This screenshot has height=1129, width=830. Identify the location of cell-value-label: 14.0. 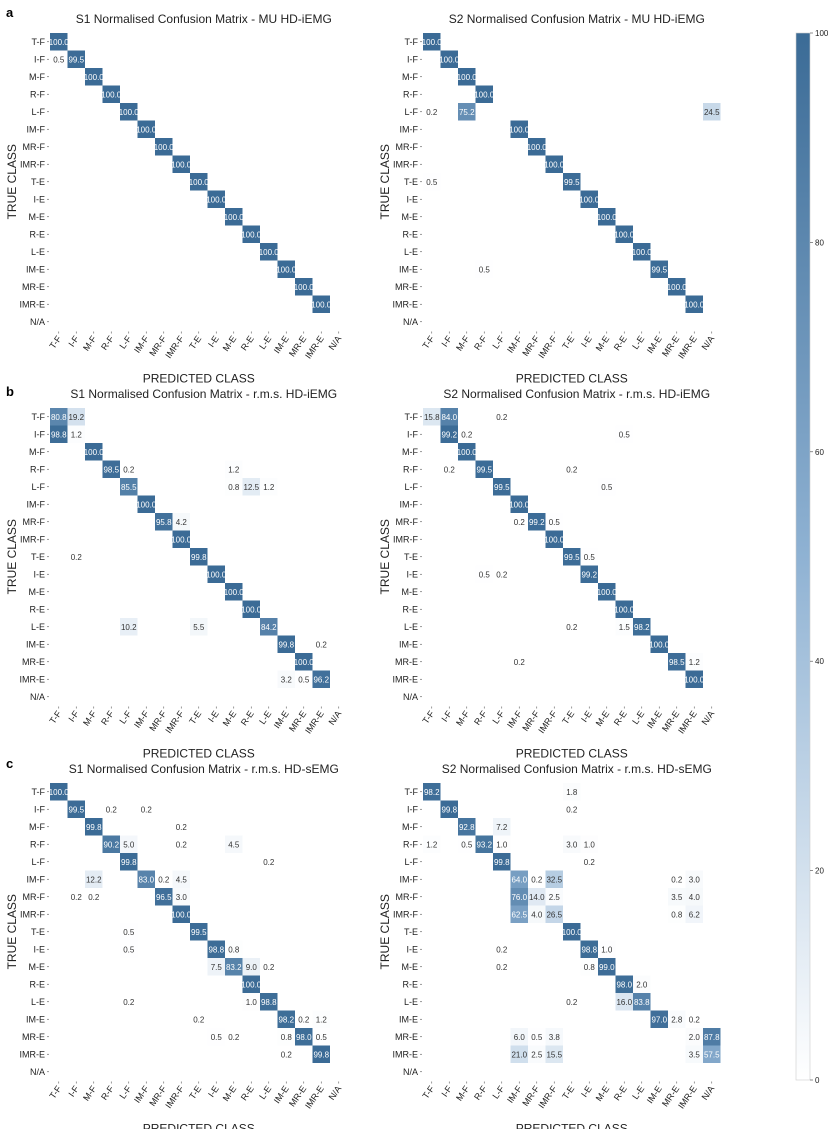
(537, 897).